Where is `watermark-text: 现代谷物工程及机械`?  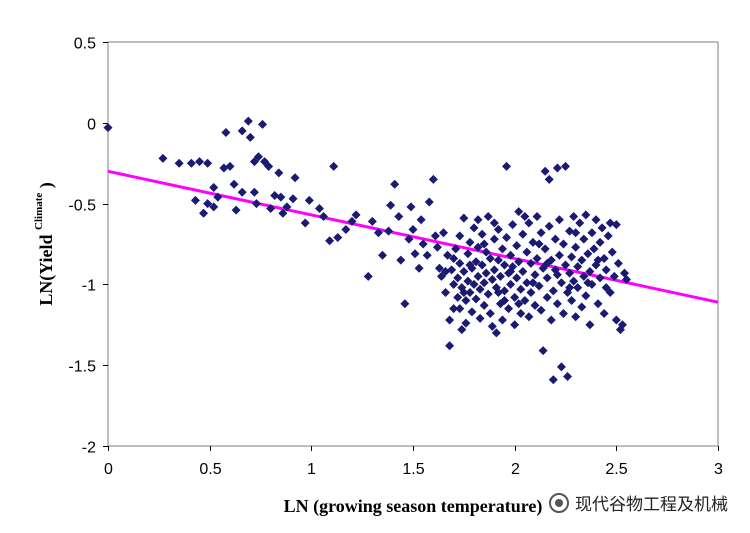 watermark-text: 现代谷物工程及机械 is located at coordinates (651, 505).